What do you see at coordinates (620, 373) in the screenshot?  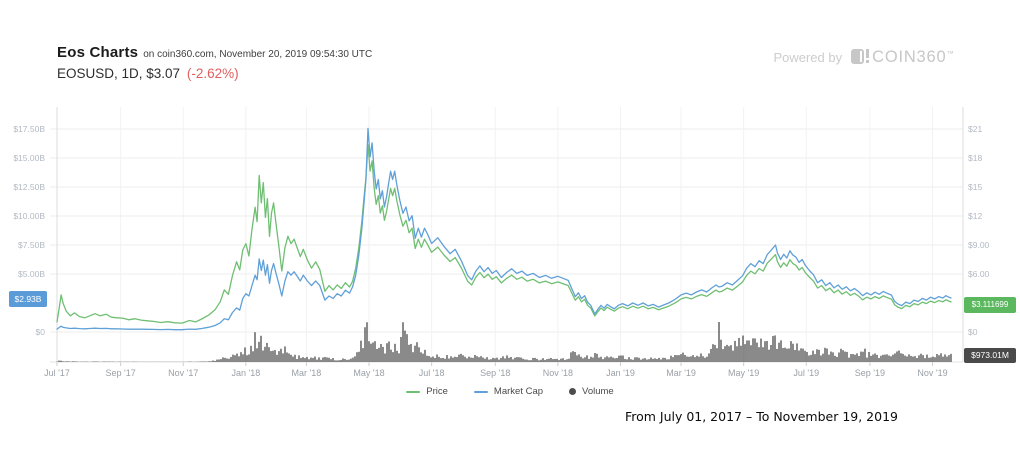 I see `svg-text: Jan '19` at bounding box center [620, 373].